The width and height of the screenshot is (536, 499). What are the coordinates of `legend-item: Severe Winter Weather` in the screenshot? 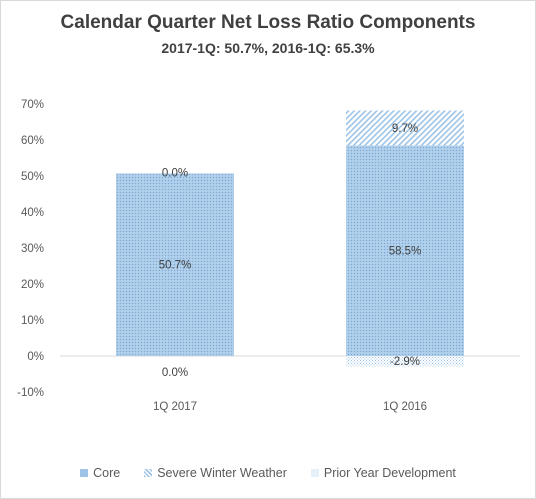 It's located at (215, 473).